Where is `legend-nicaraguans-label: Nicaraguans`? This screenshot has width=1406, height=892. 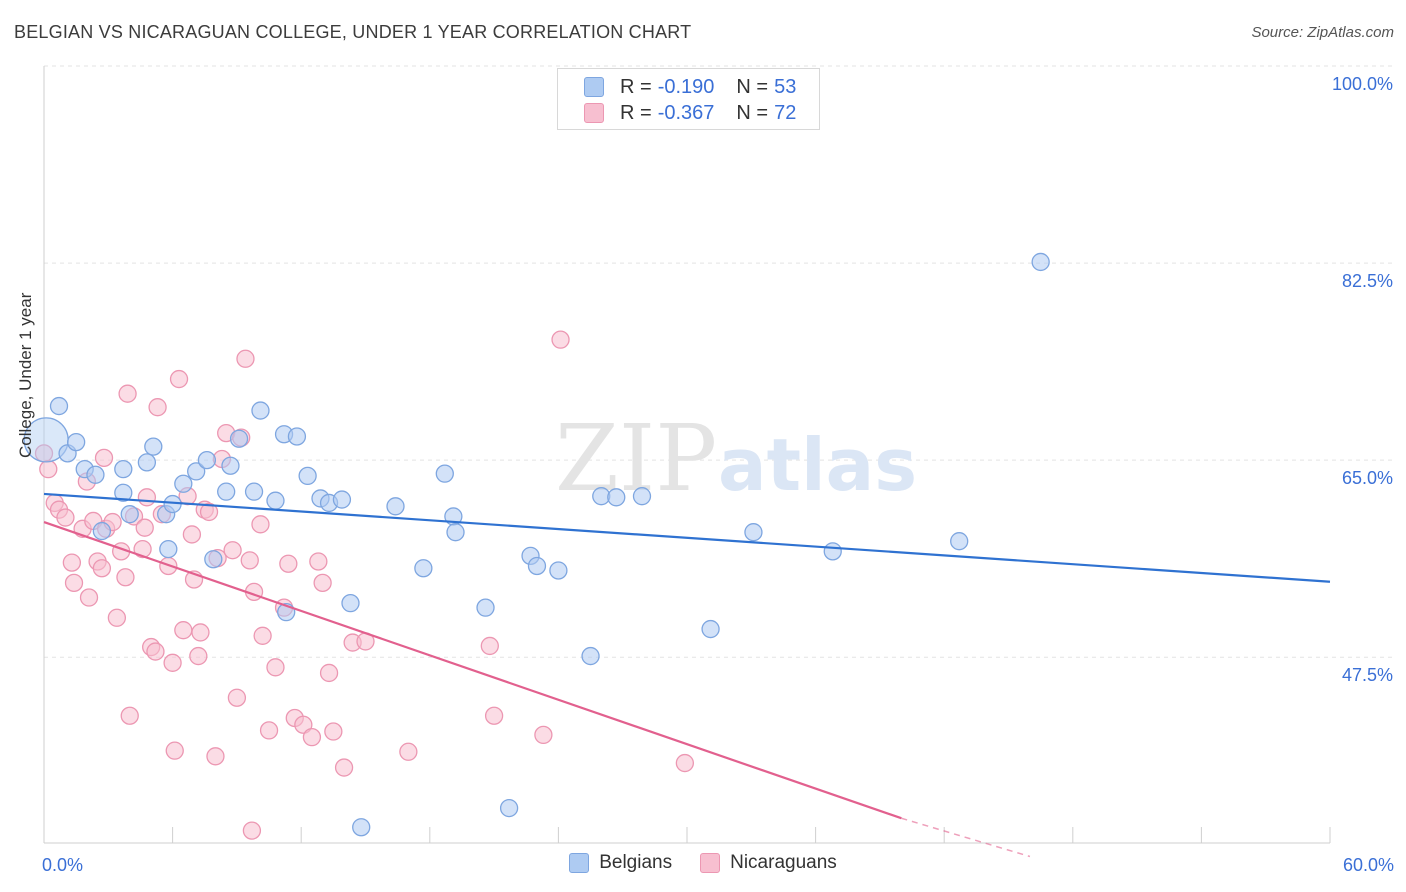 legend-nicaraguans-label: Nicaraguans is located at coordinates (783, 862).